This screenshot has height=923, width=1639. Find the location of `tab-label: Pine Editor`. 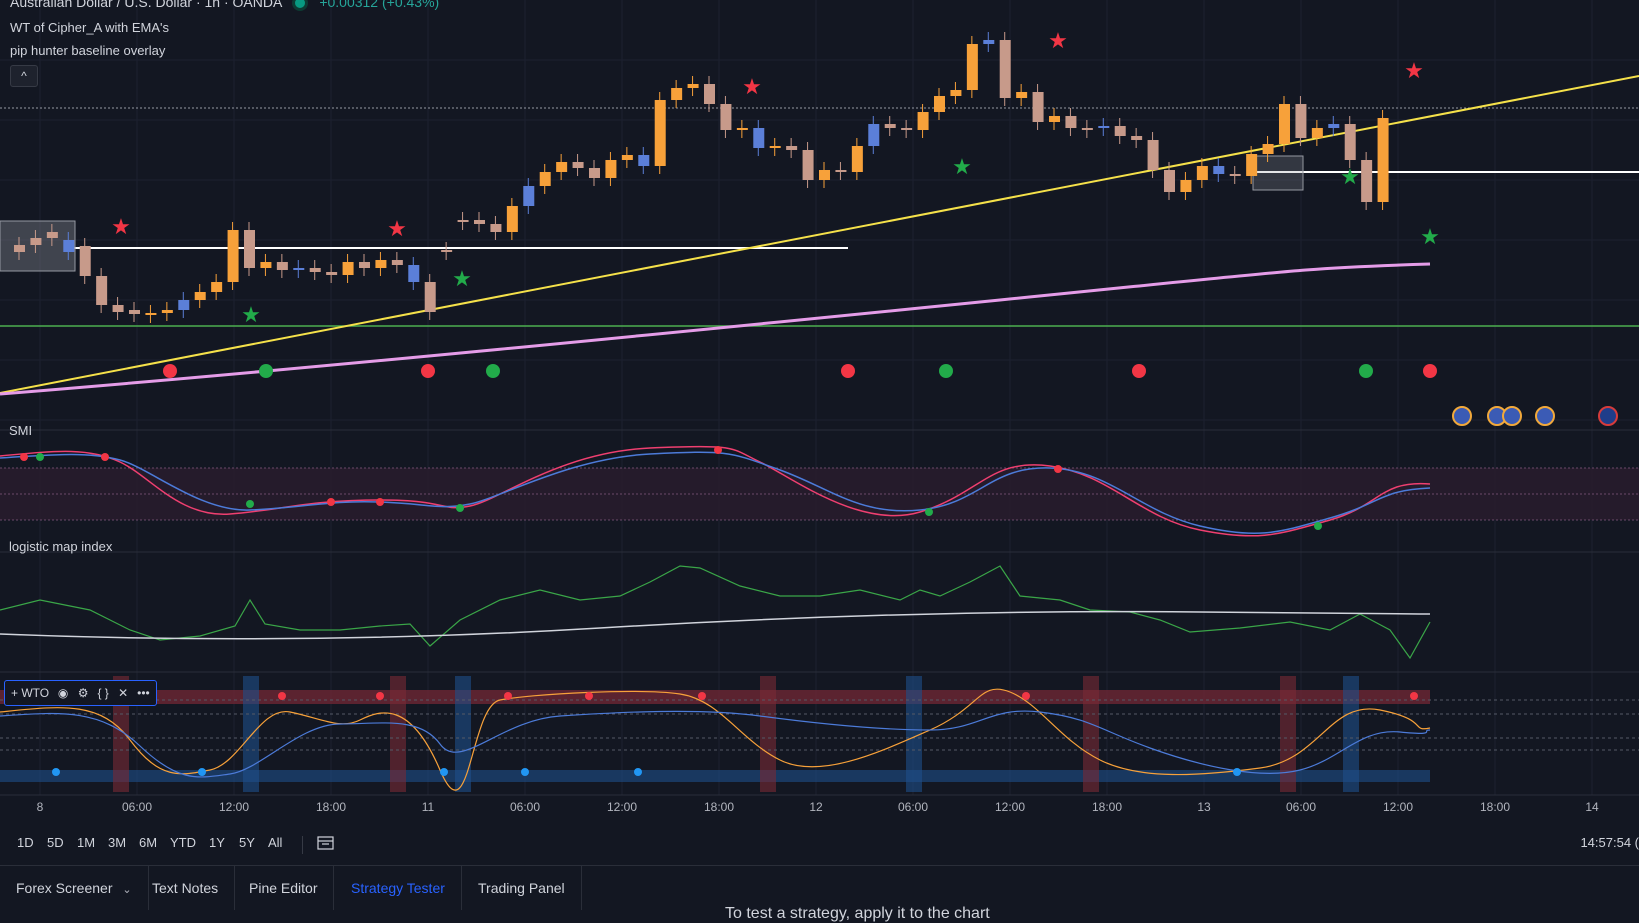

tab-label: Pine Editor is located at coordinates (283, 888).